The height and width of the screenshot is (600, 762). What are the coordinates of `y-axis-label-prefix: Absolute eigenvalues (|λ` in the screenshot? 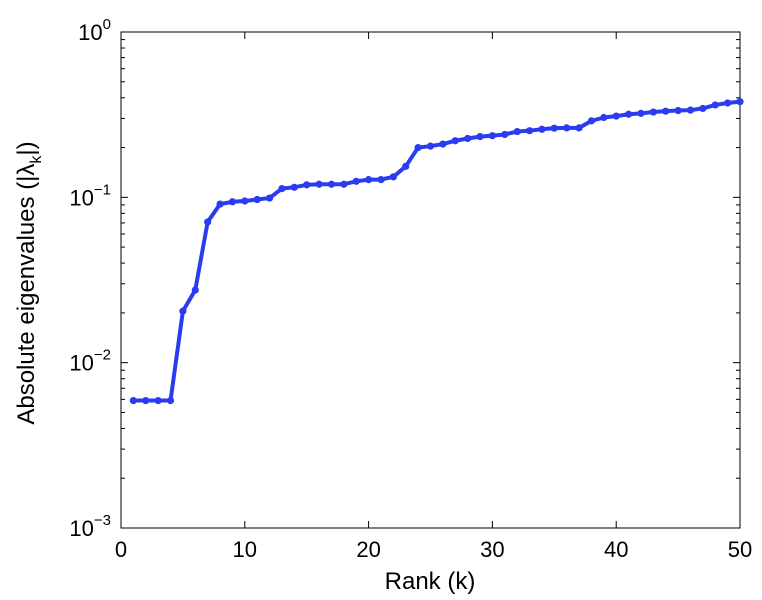 It's located at (26, 294).